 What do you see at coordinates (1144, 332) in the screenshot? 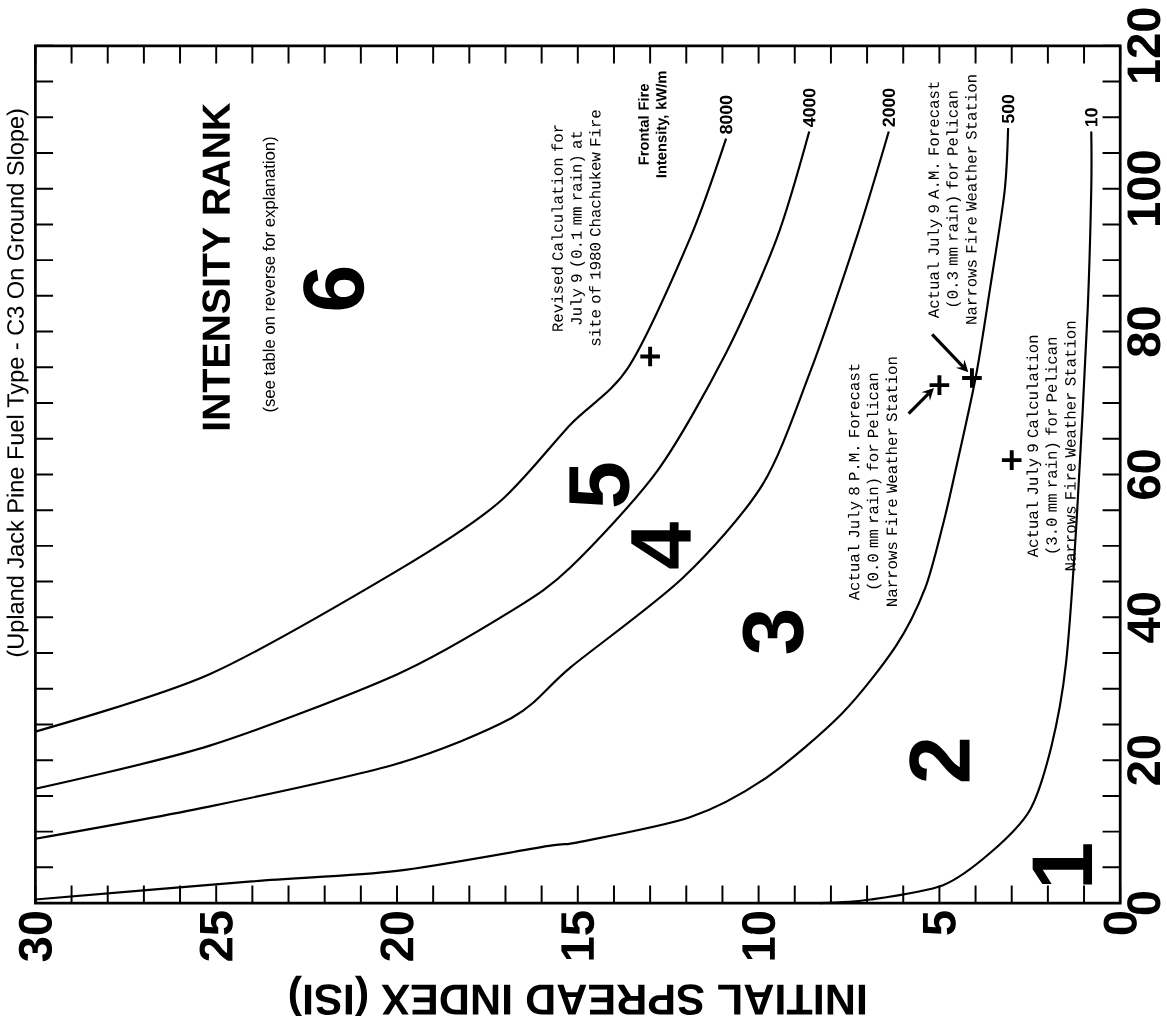
I see `y-tick-label: 80` at bounding box center [1144, 332].